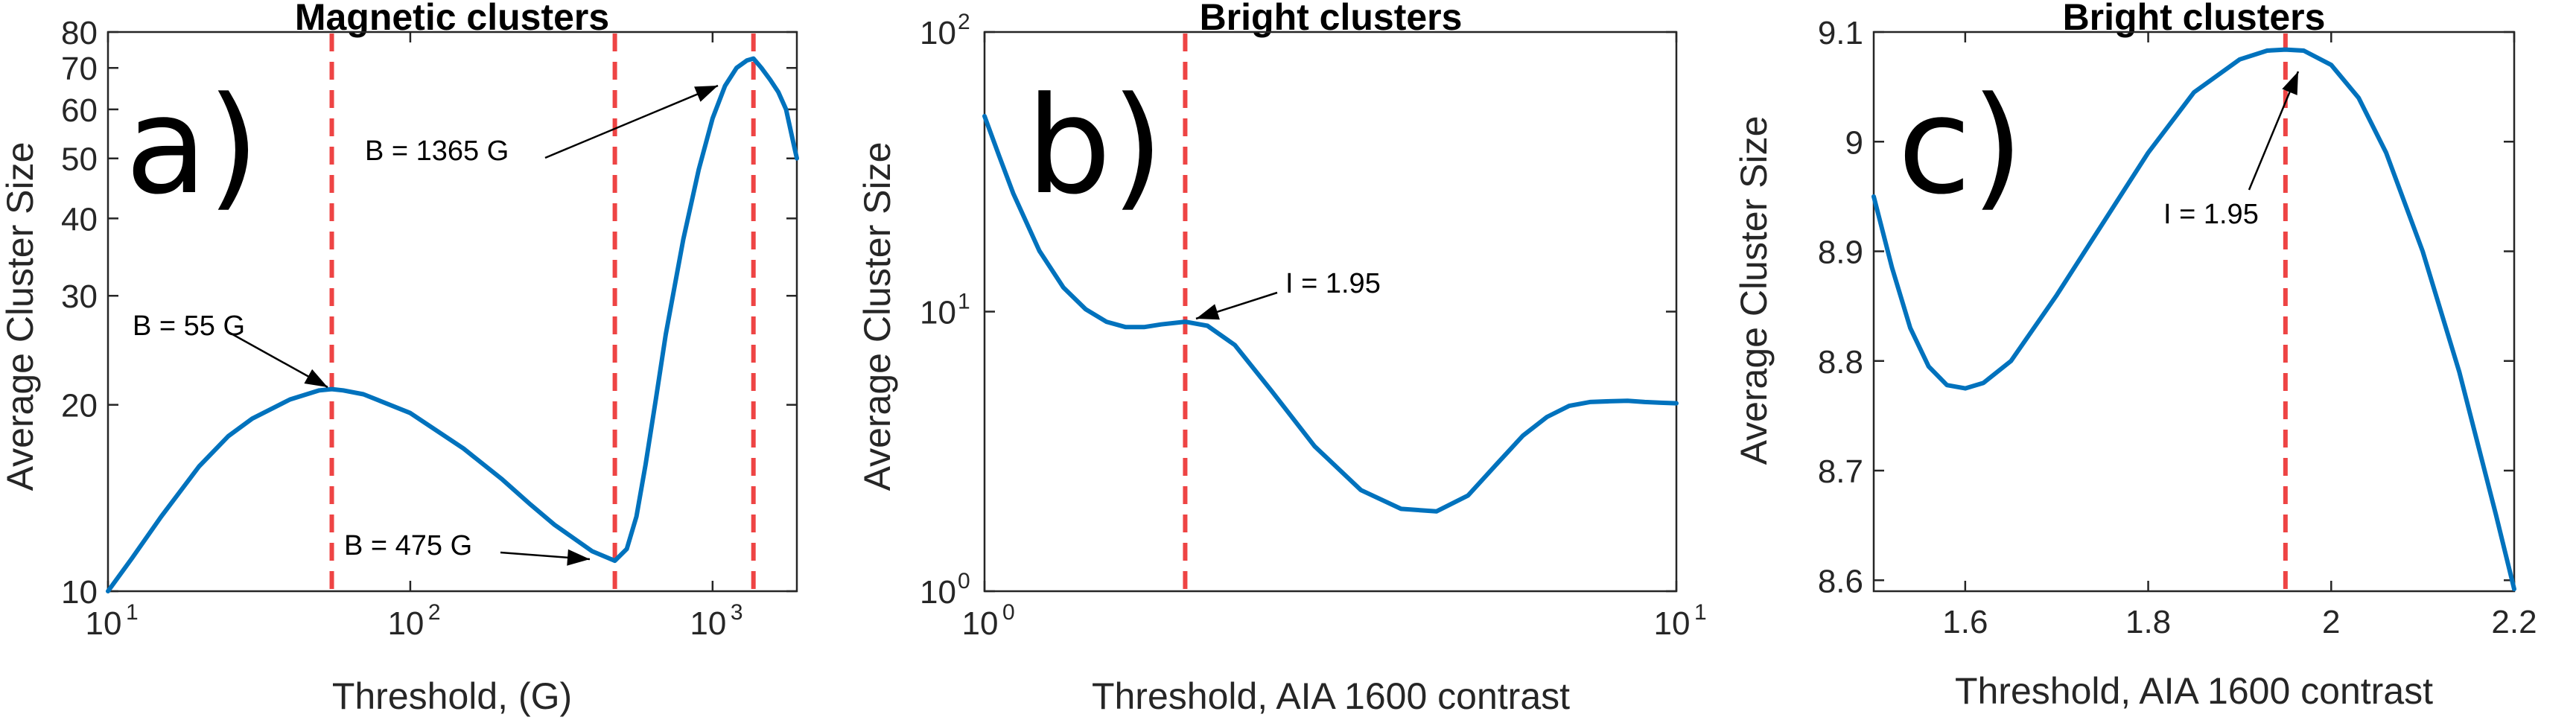  Describe the element at coordinates (79, 33) in the screenshot. I see `y-tick-label: 80` at that location.